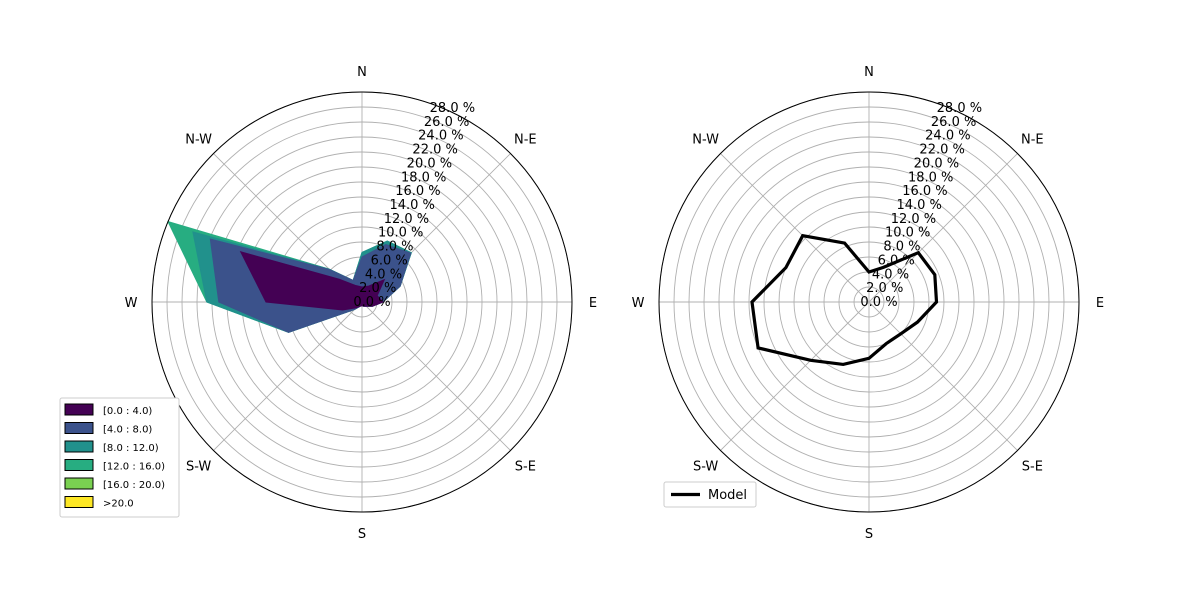  I want to click on legend-frame, so click(710, 494).